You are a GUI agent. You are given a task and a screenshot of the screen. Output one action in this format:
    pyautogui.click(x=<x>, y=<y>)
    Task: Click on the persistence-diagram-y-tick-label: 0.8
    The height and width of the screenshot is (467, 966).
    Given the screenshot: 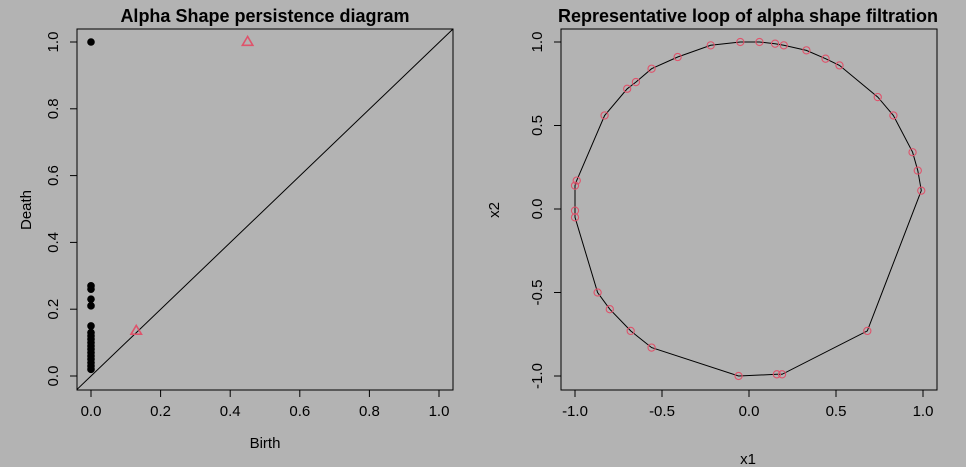 What is the action you would take?
    pyautogui.click(x=53, y=108)
    